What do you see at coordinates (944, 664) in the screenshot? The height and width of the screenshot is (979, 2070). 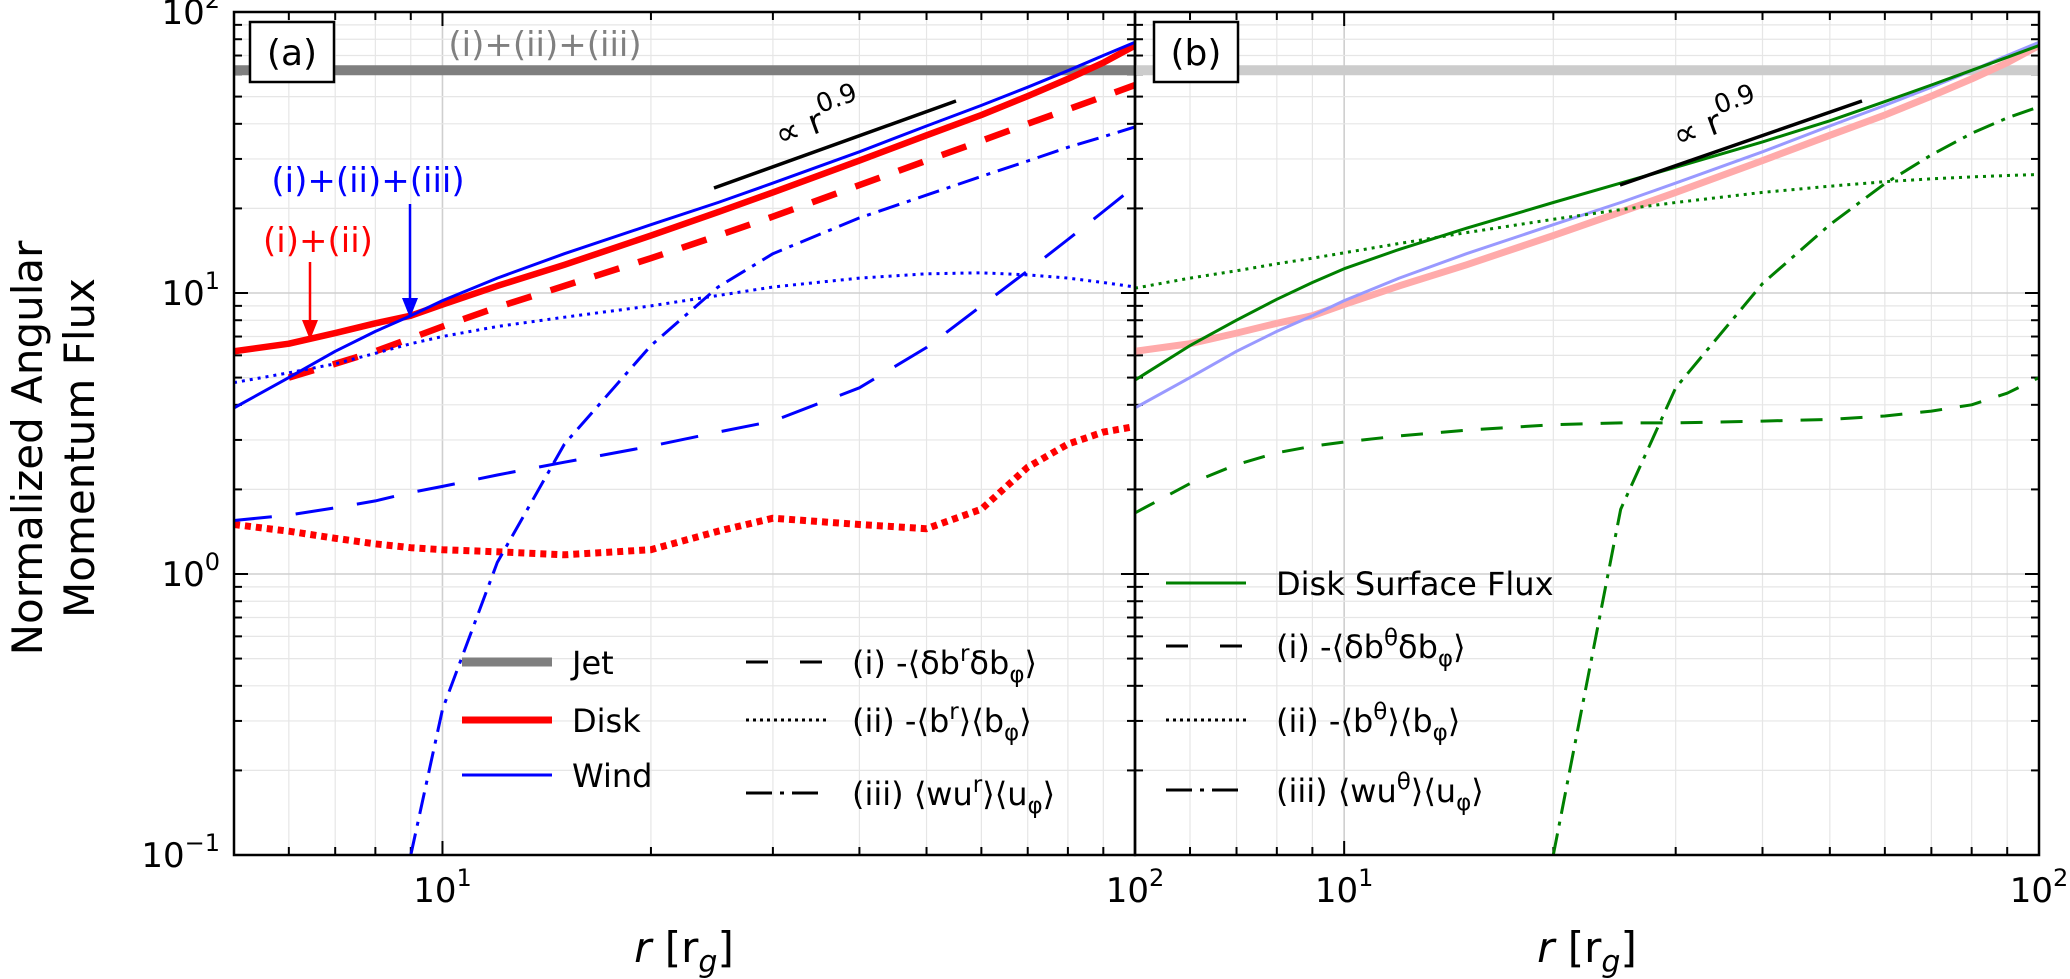 I see `legend-a-comp-i-label: (i) -⟨δbrδbφ⟩` at bounding box center [944, 664].